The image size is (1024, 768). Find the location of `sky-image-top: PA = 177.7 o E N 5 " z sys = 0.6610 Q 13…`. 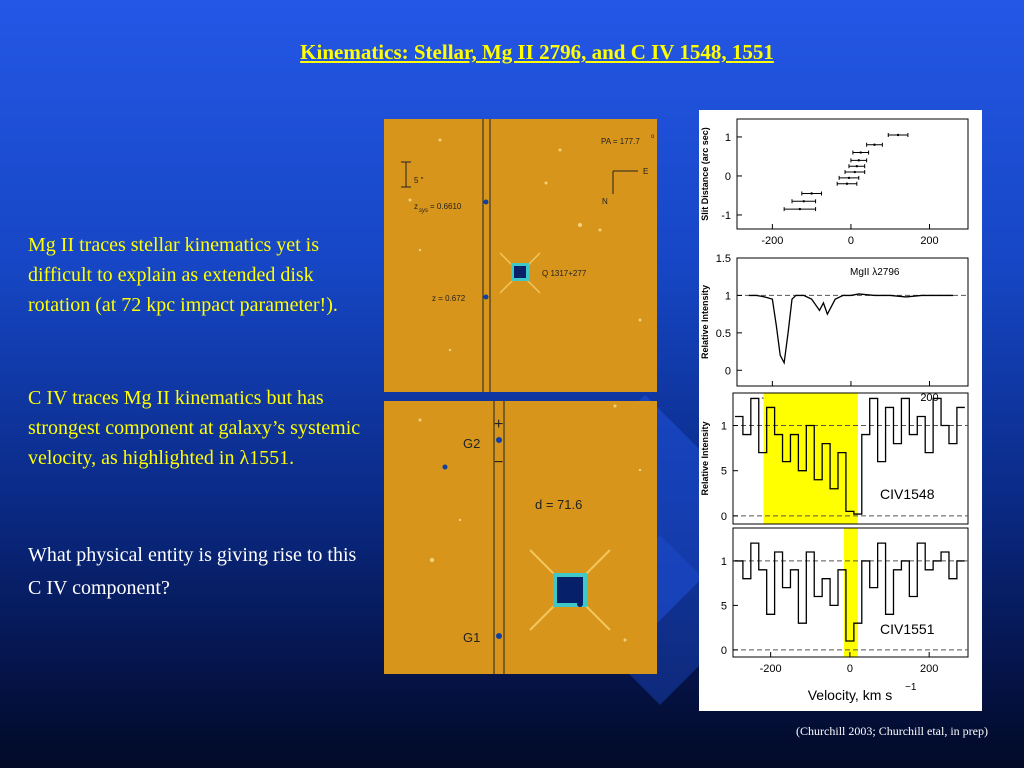

sky-image-top: PA = 177.7 o E N 5 " z sys = 0.6610 Q 13… is located at coordinates (520, 255).